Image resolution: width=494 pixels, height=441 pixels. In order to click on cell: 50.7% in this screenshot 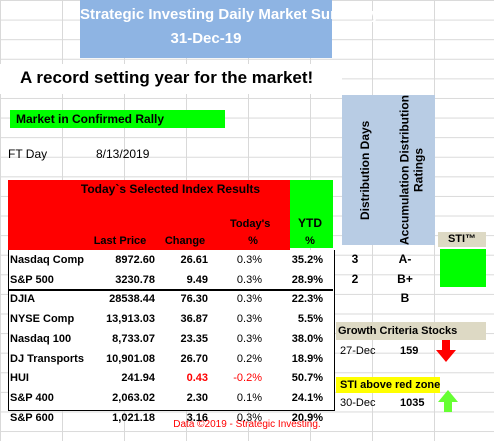, I will do `click(307, 378)`.